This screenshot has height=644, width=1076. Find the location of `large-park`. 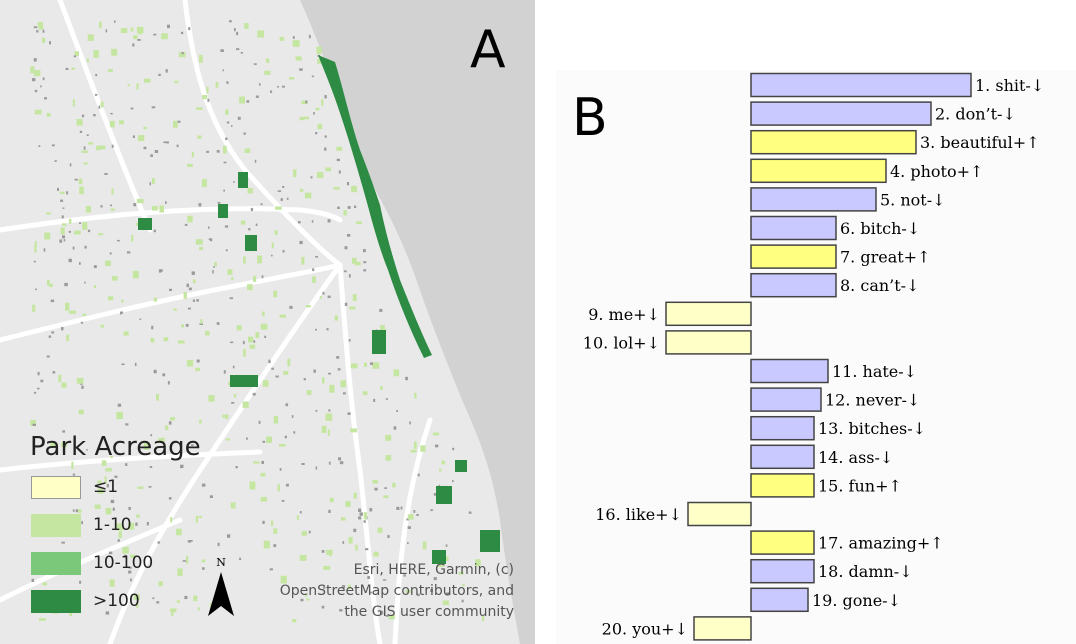

large-park is located at coordinates (145, 224).